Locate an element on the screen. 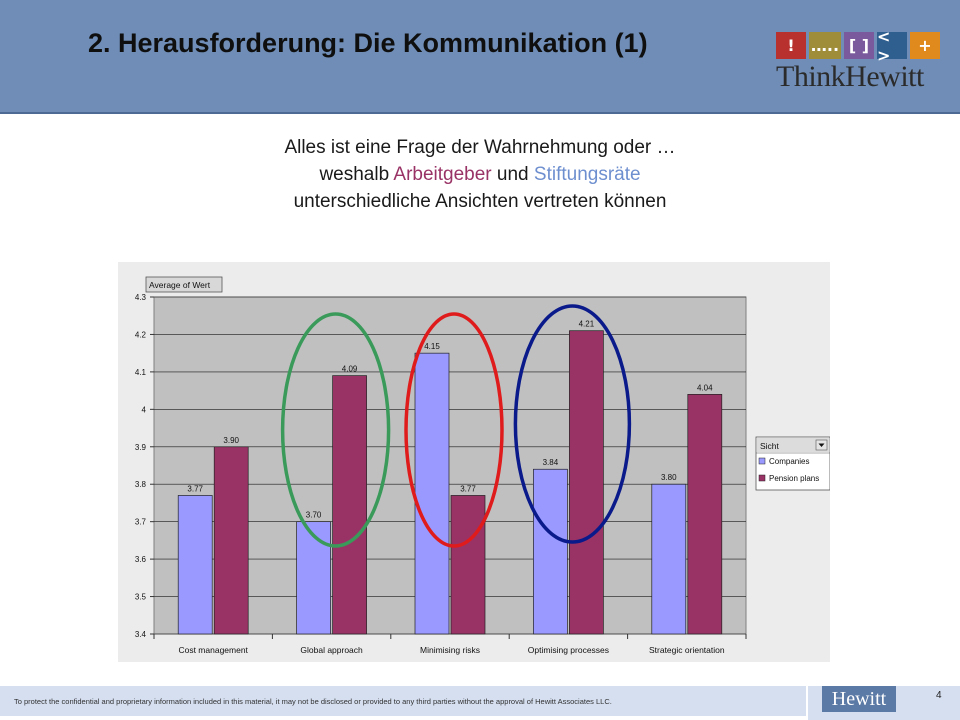 The image size is (960, 720). brackets-logo-icon: [ ] is located at coordinates (859, 45).